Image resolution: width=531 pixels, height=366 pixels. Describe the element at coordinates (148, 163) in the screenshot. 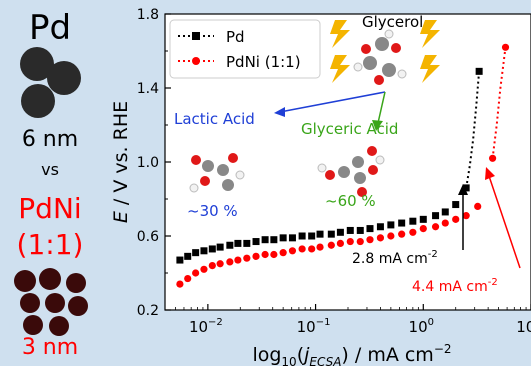

I see `y-tick-label: 1.0` at that location.